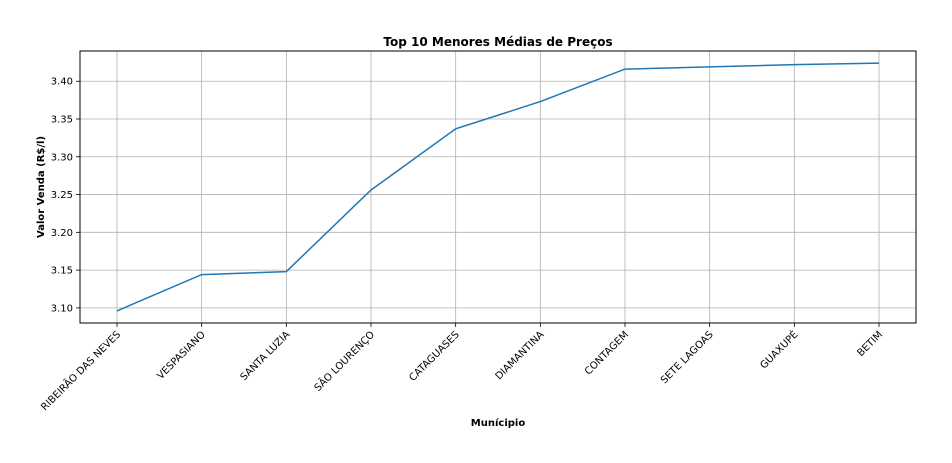 The image size is (952, 463). I want to click on y-tick-label: 3.40, so click(62, 82).